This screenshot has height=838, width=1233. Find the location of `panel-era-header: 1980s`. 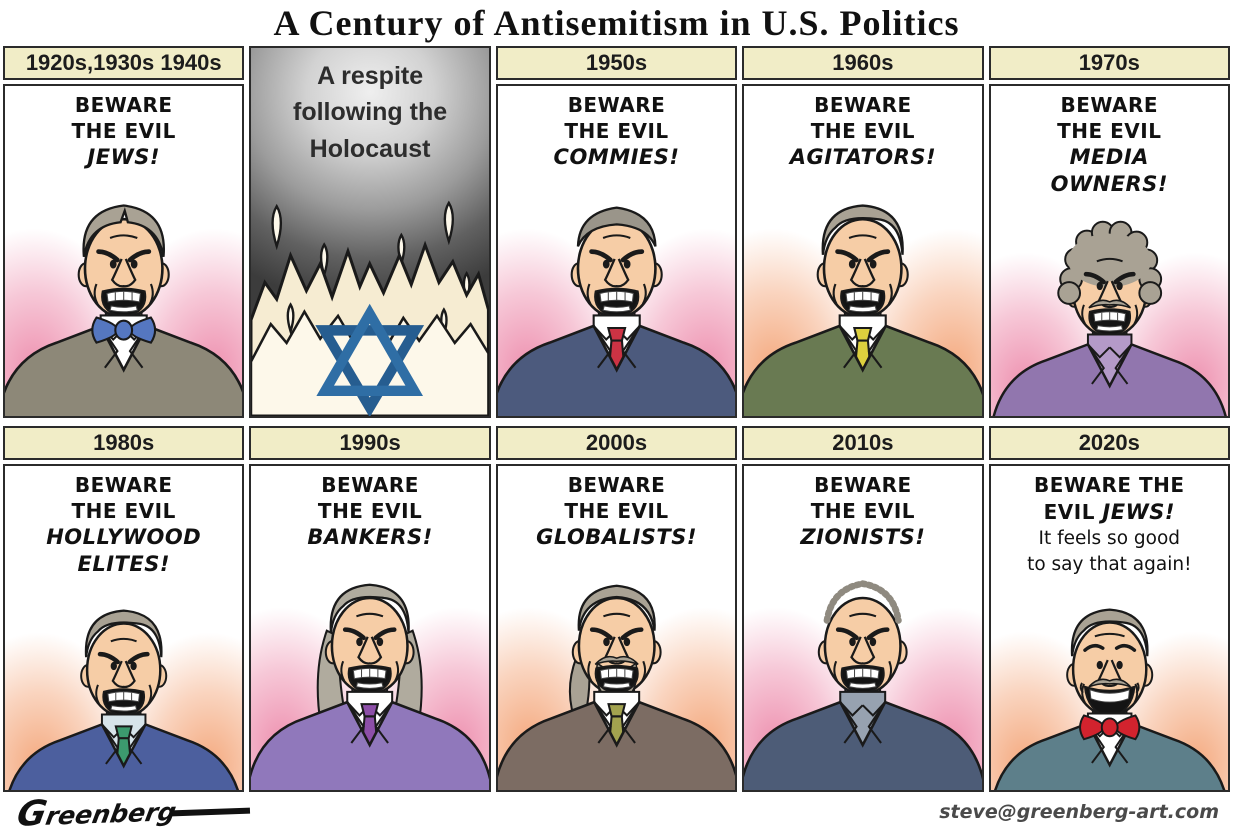

panel-era-header: 1980s is located at coordinates (124, 443).